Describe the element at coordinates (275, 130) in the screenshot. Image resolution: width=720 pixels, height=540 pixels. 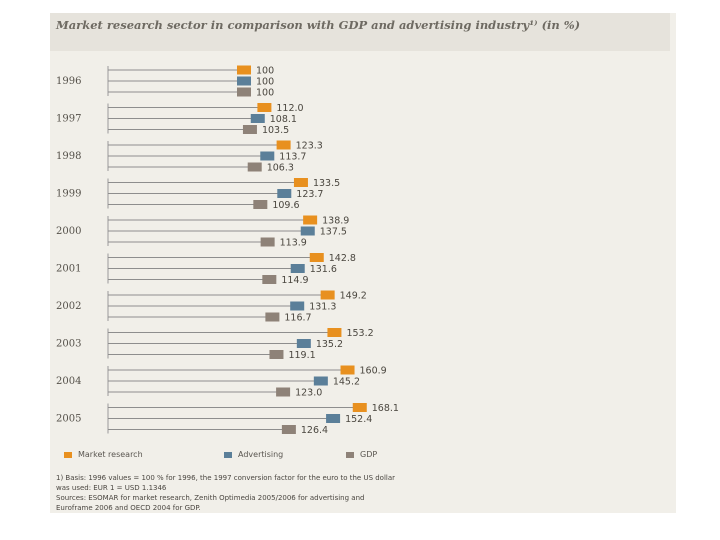
I see `value-label-gdp-1997: 103.5` at that location.